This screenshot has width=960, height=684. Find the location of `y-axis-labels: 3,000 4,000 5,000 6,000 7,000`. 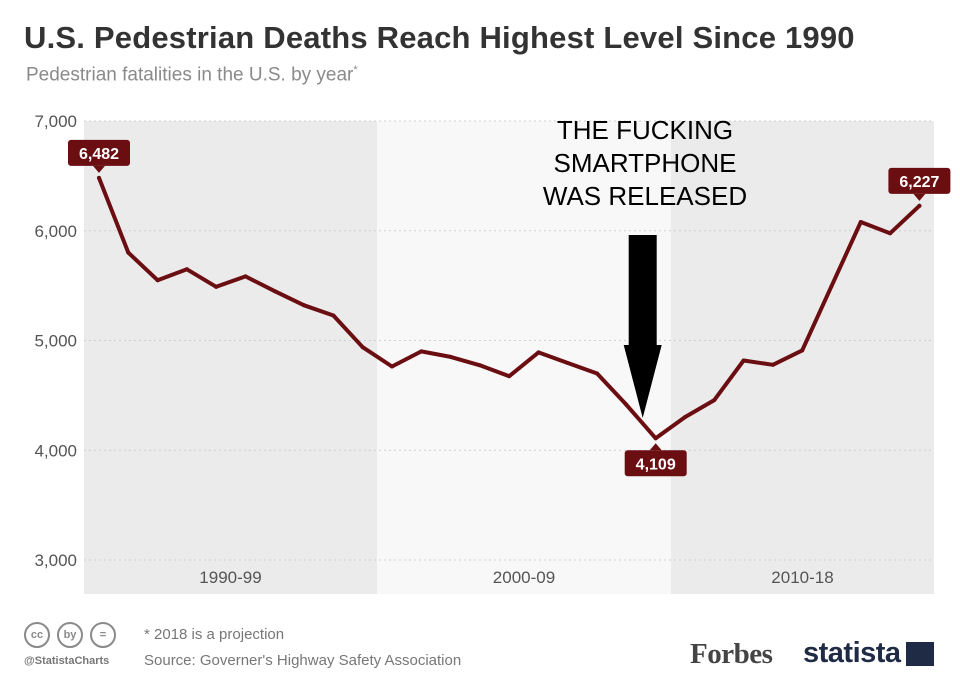

y-axis-labels: 3,000 4,000 5,000 6,000 7,000 is located at coordinates (55, 341).